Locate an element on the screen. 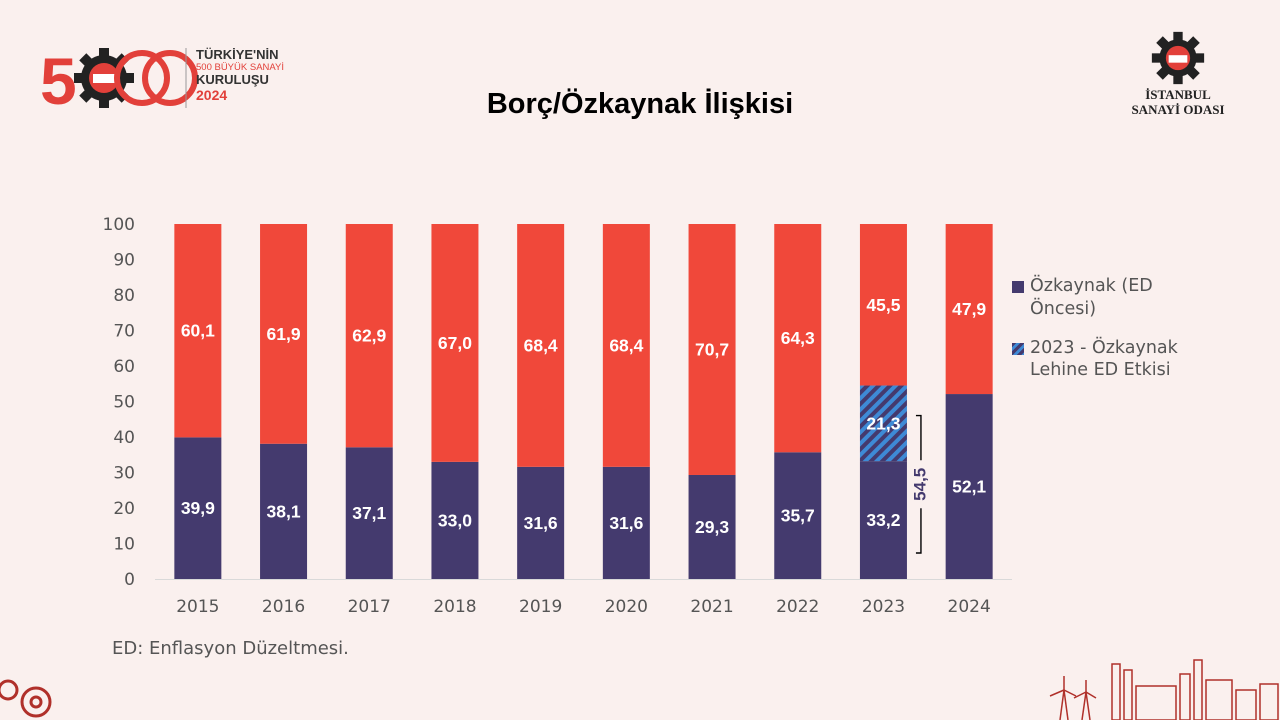 The width and height of the screenshot is (1280, 720). data-label: 45,5 is located at coordinates (883, 305).